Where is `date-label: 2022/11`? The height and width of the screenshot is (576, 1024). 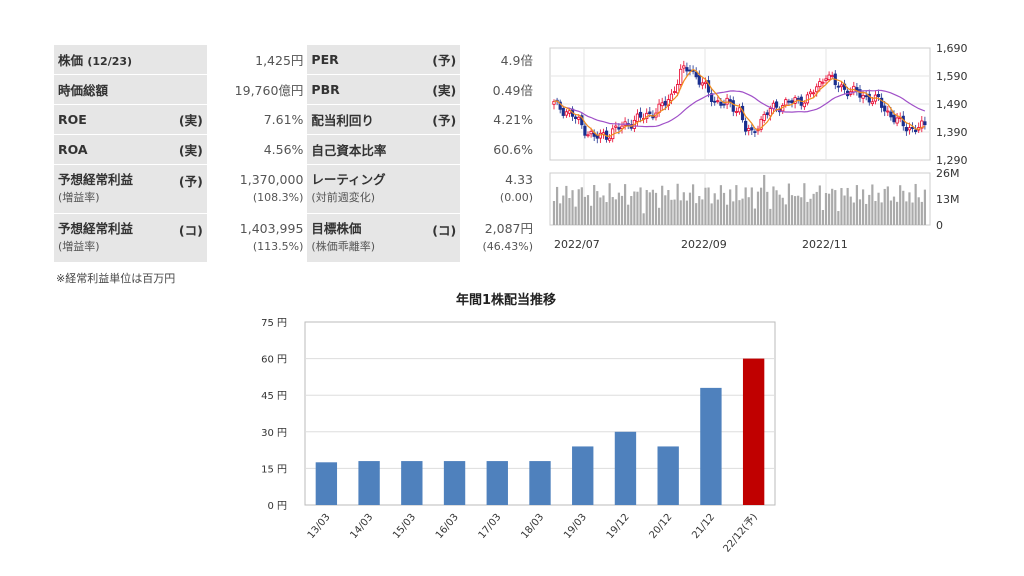 date-label: 2022/11 is located at coordinates (825, 244).